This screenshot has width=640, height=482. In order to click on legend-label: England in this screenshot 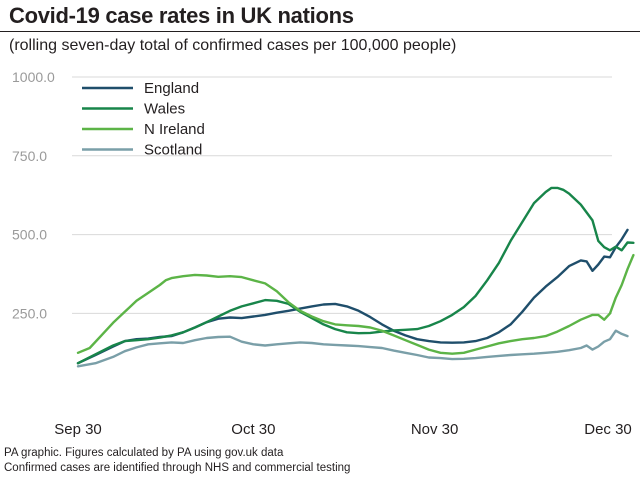, I will do `click(171, 88)`.